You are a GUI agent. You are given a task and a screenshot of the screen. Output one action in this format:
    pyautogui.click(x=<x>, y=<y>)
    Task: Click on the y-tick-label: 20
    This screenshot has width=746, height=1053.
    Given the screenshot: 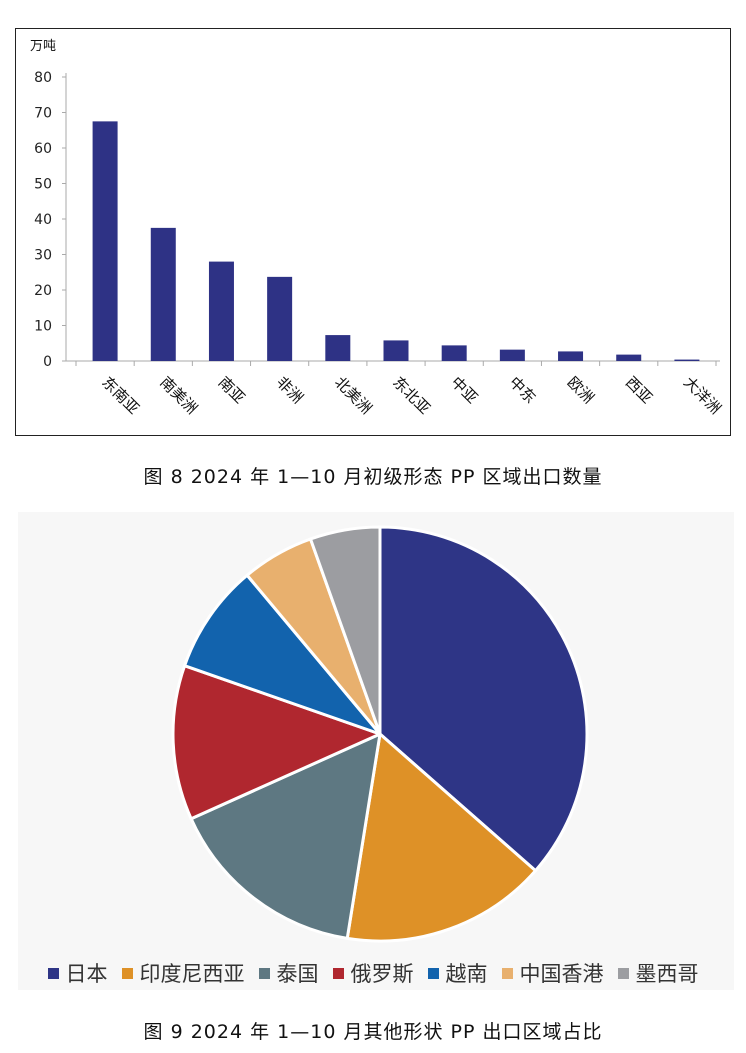 What is the action you would take?
    pyautogui.click(x=43, y=291)
    